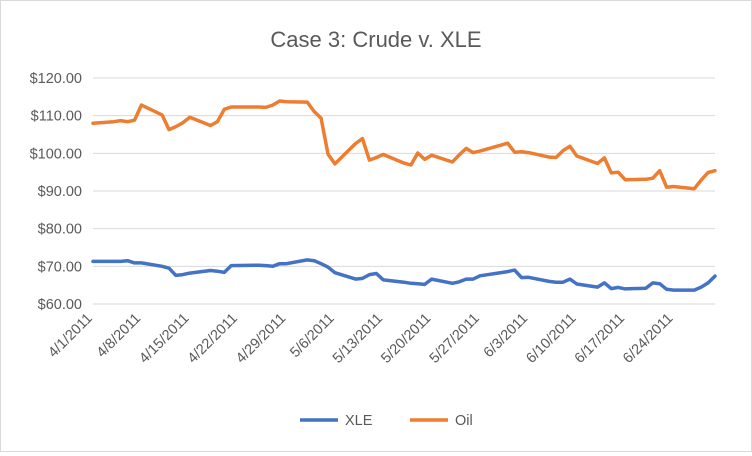 The width and height of the screenshot is (752, 456). I want to click on x-tick-label: 5/13/2011, so click(358, 339).